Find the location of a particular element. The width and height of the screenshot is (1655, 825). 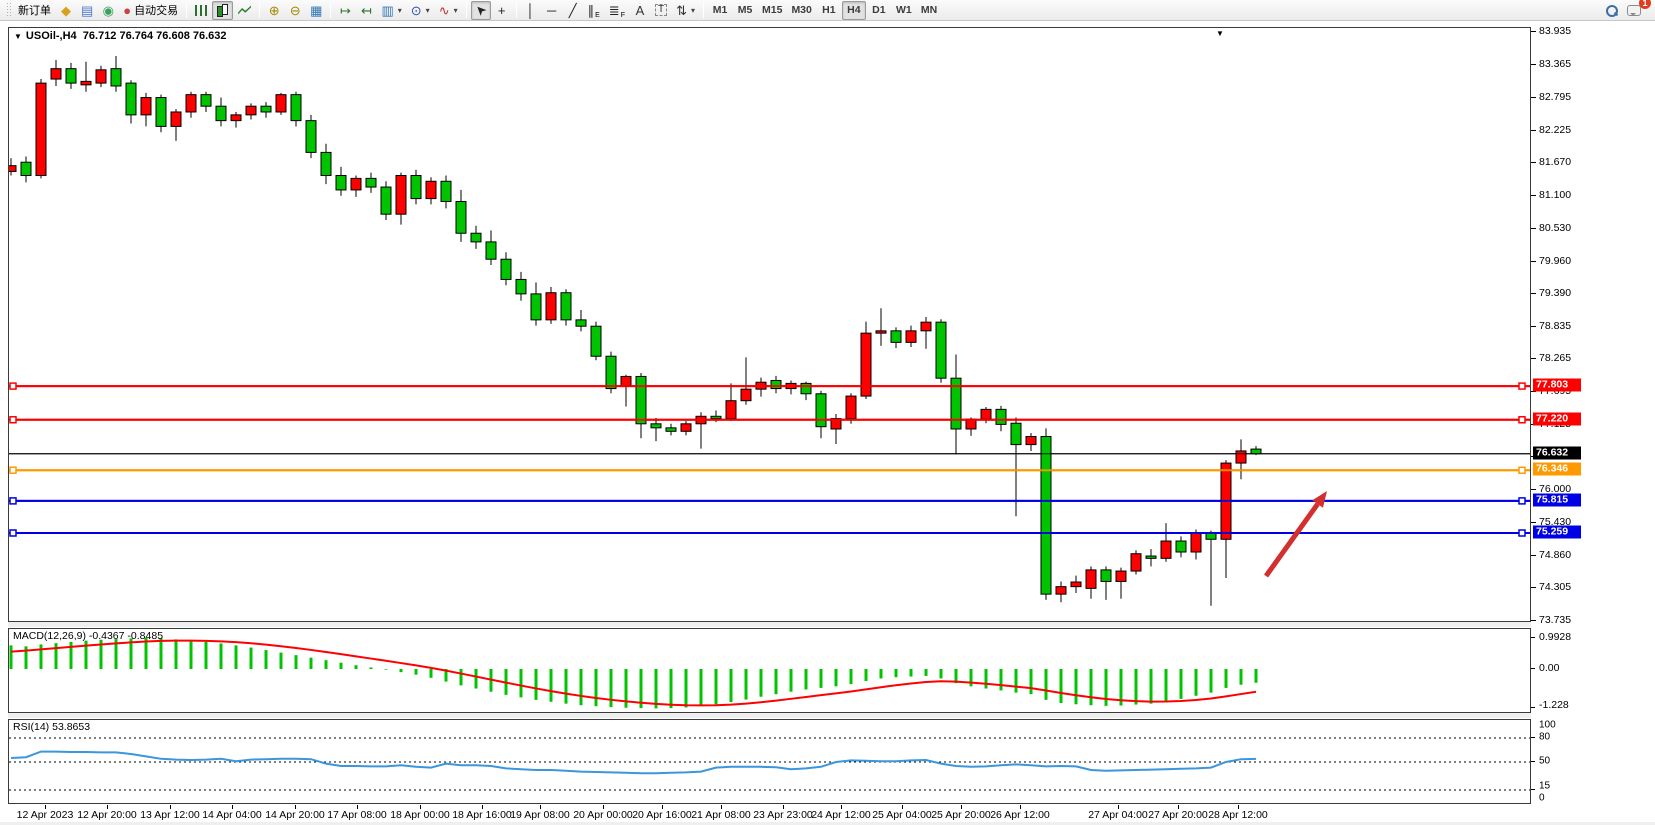

line-chart-button is located at coordinates (244, 10).